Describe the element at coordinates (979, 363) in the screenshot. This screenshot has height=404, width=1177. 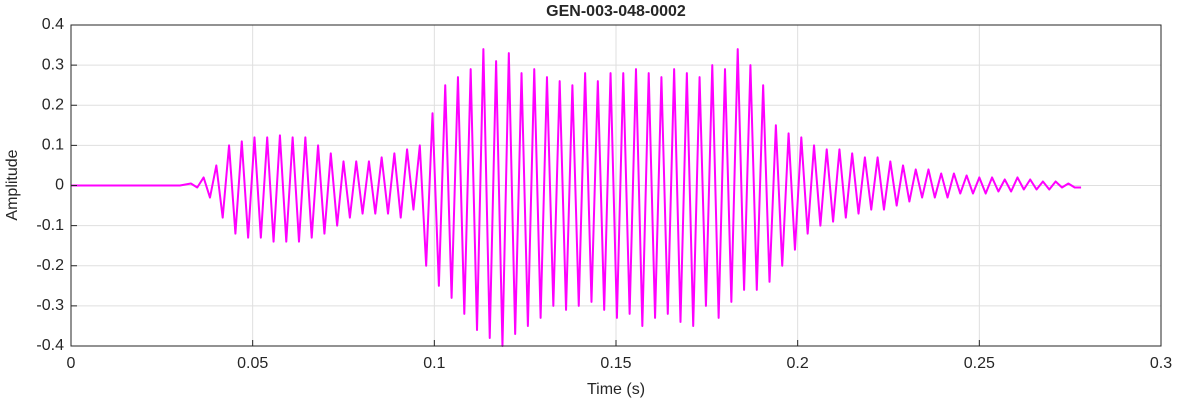
I see `x-tick-label: 0.25` at that location.